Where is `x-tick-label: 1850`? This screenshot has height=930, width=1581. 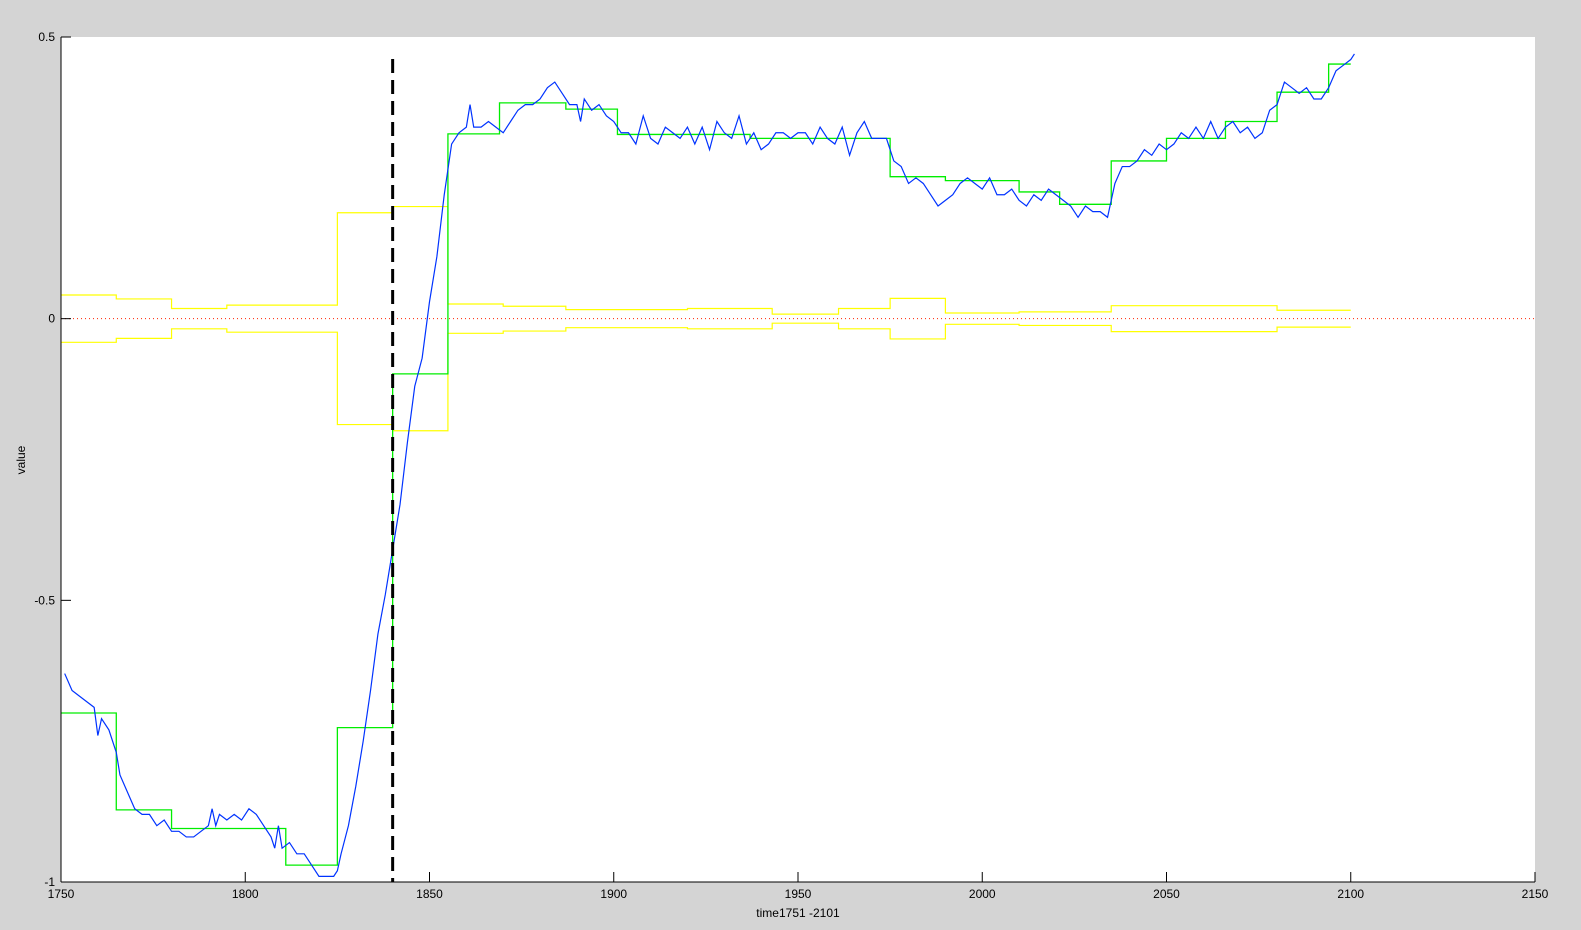 x-tick-label: 1850 is located at coordinates (429, 894).